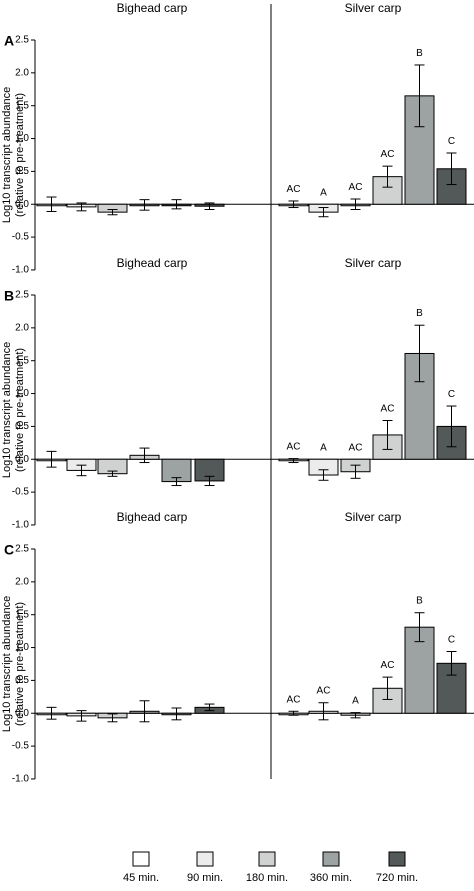 The width and height of the screenshot is (474, 891). I want to click on legend-label: 360 min., so click(331, 878).